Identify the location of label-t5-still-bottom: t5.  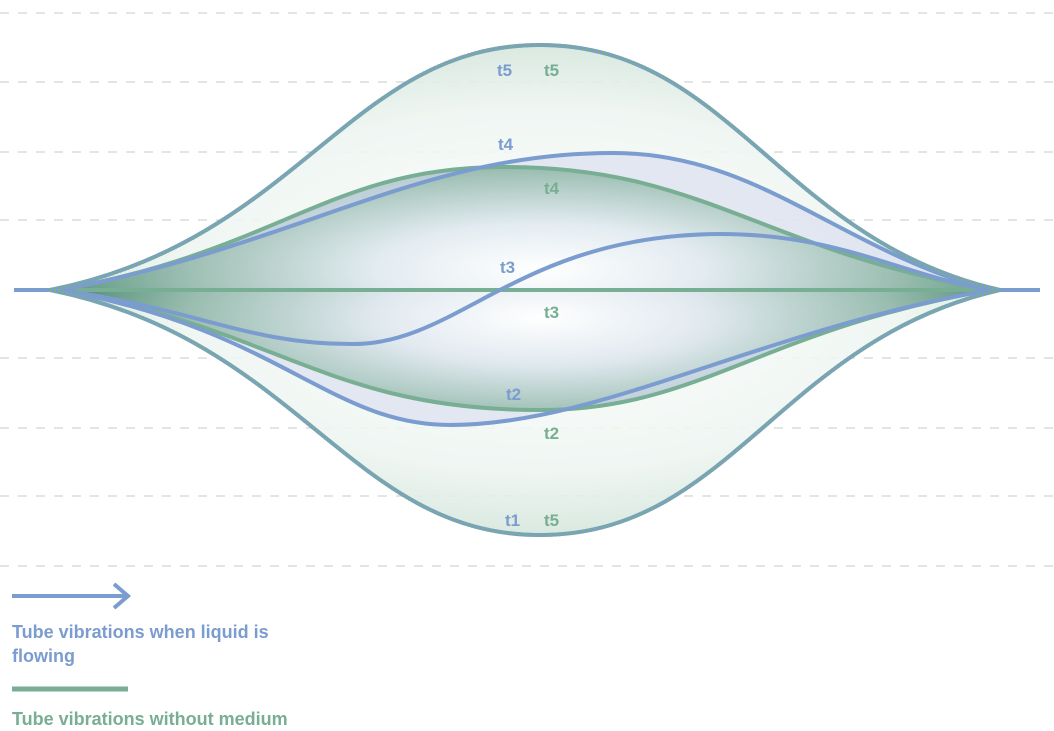
(551, 520).